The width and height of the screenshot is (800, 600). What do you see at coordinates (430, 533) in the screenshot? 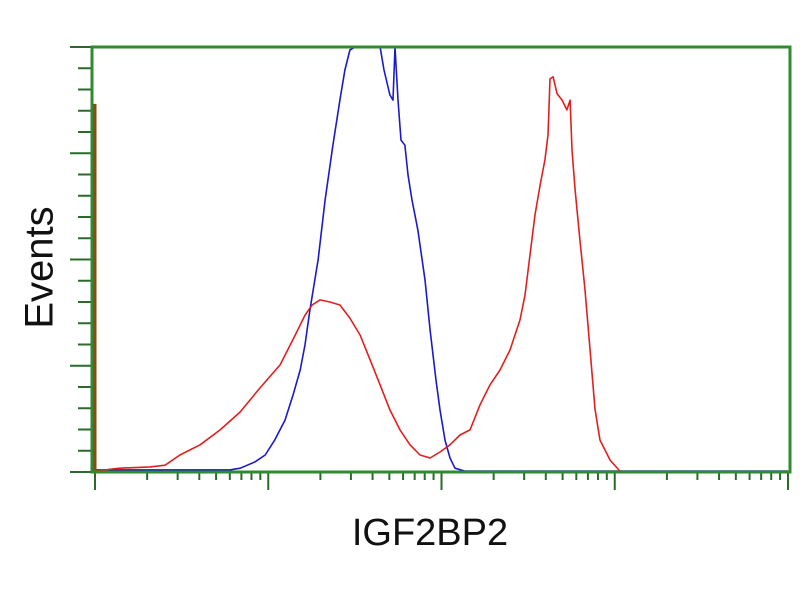
I see `x-axis-label: IGF2BP2` at bounding box center [430, 533].